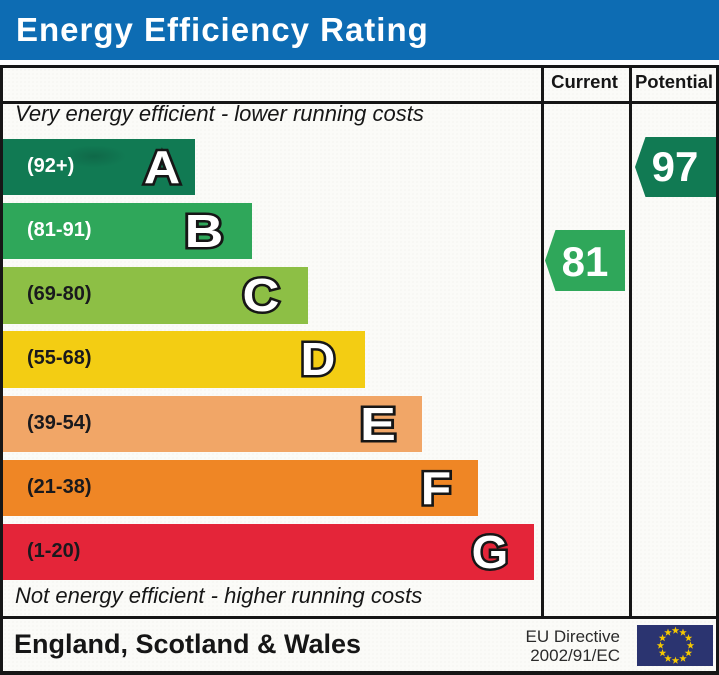  What do you see at coordinates (318, 357) in the screenshot?
I see `svg-text: D` at bounding box center [318, 357].